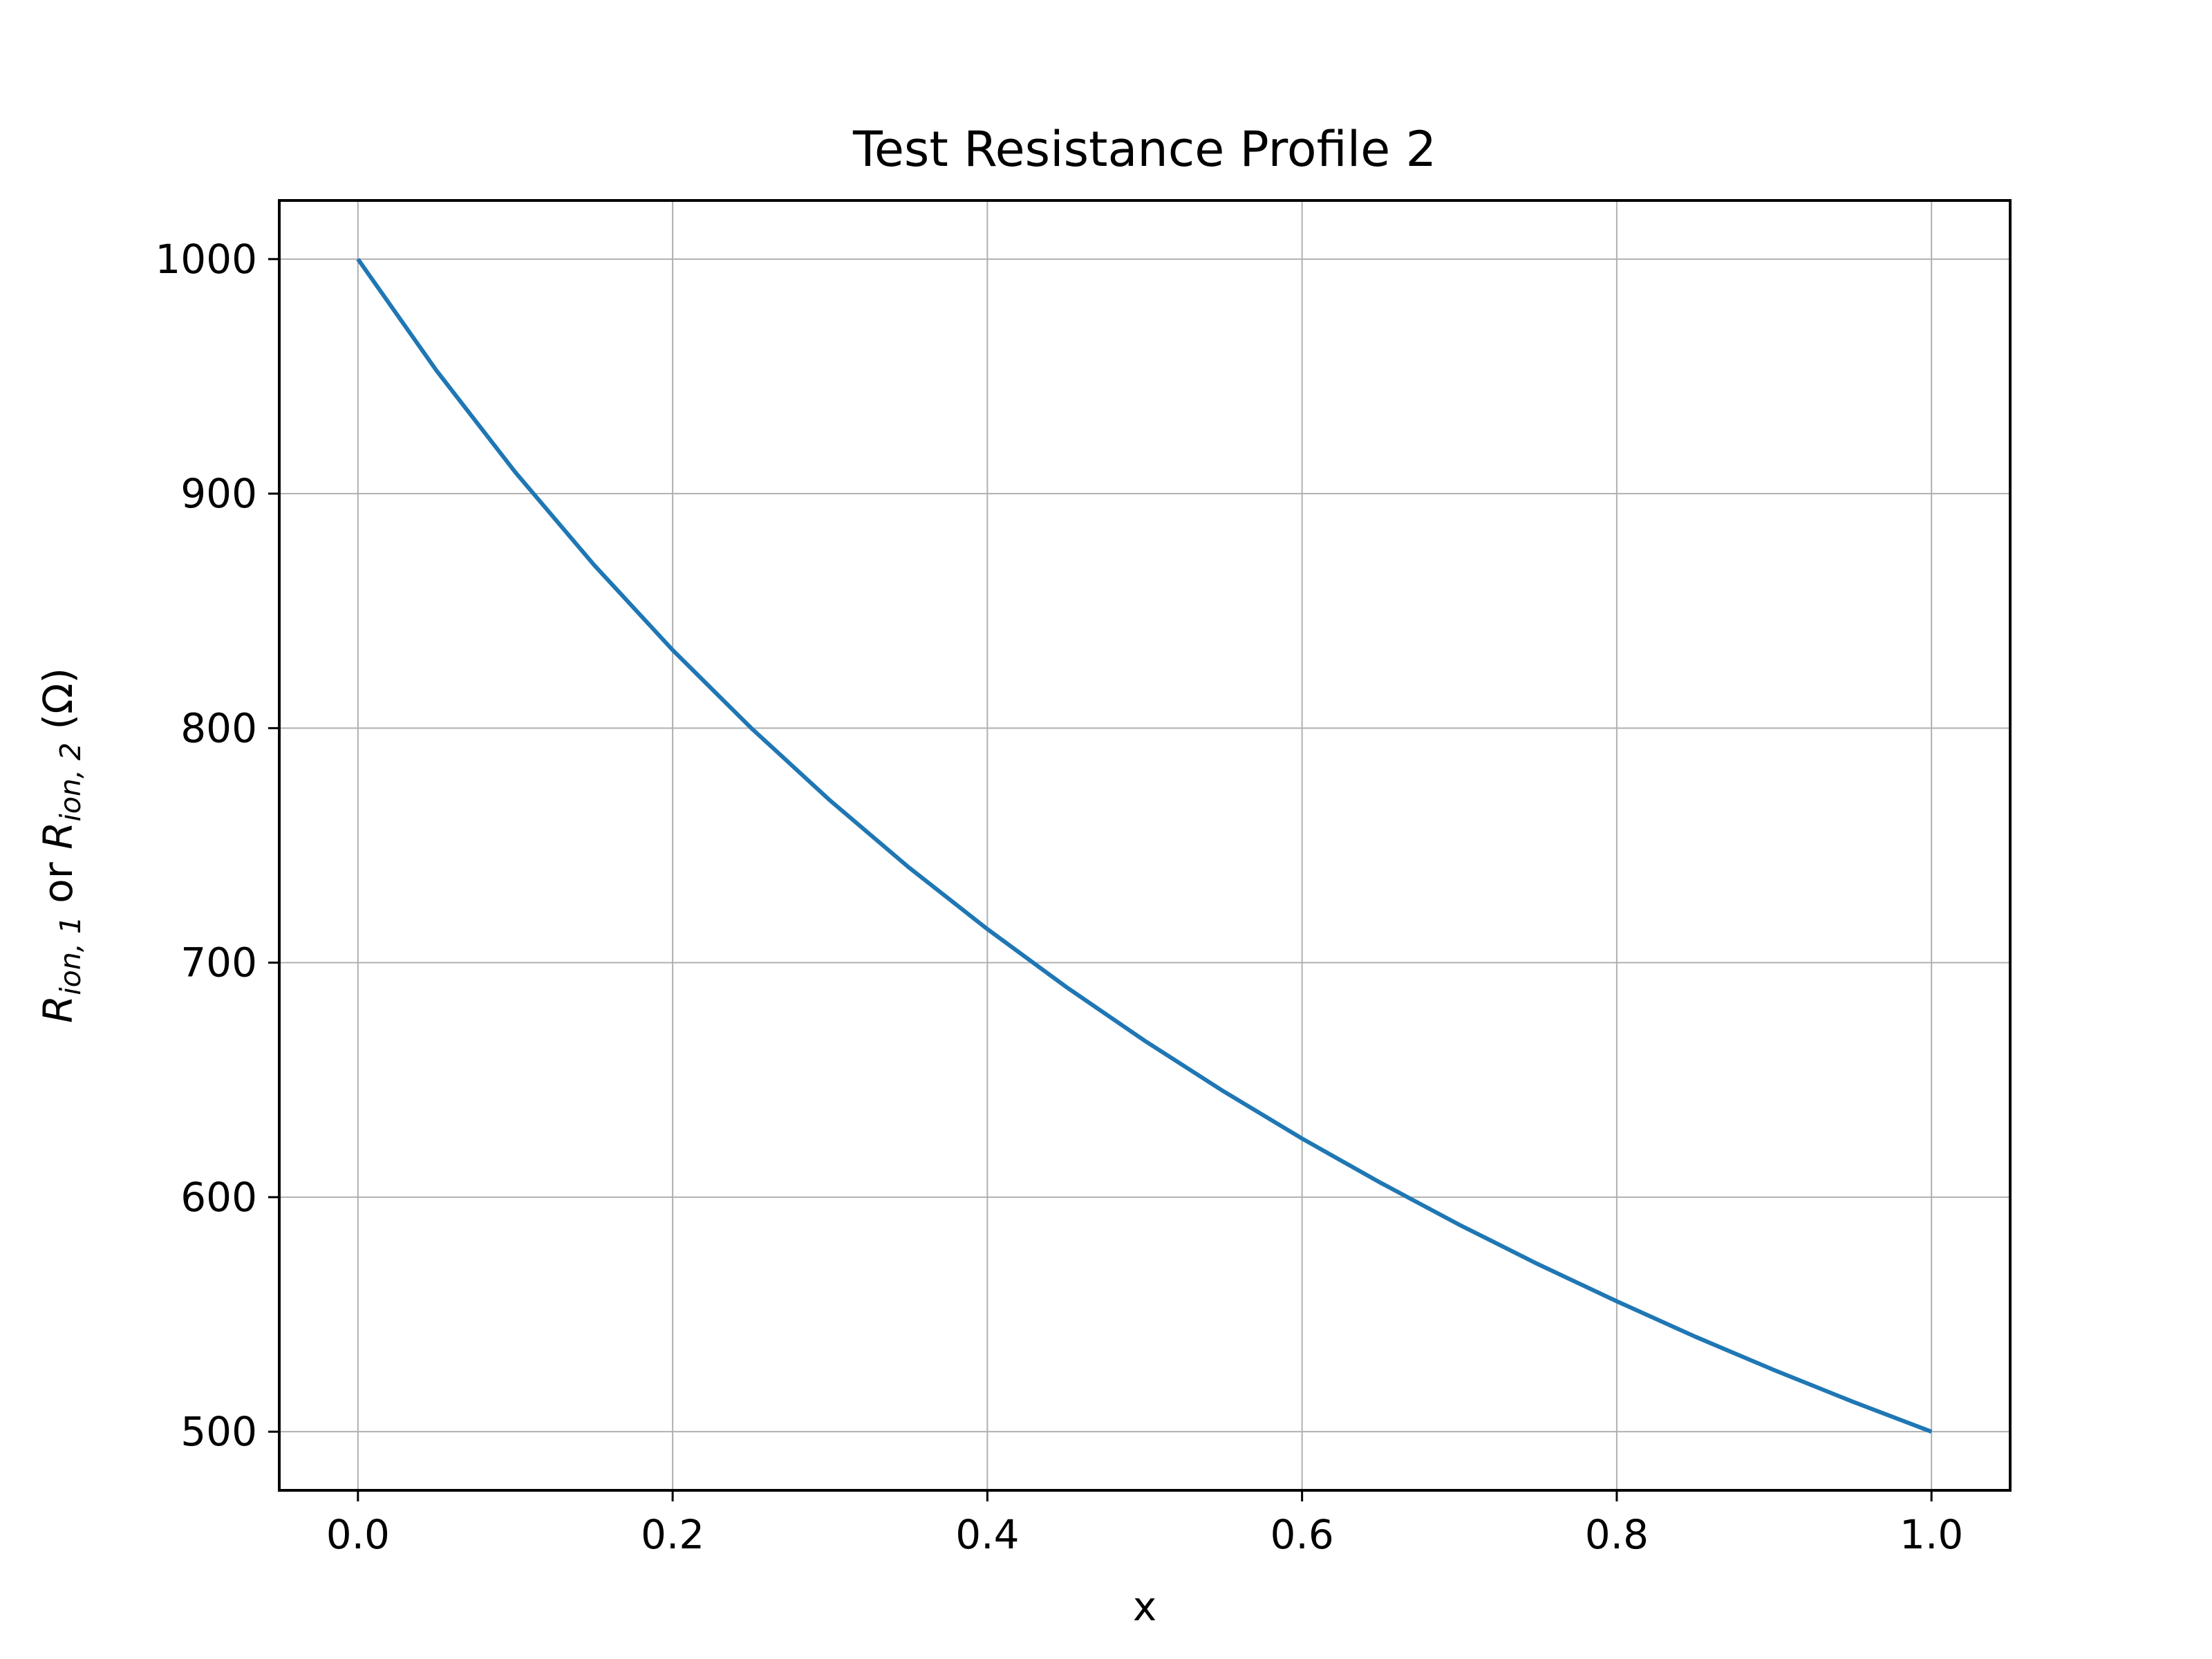  I want to click on y-axis-label: Rion, 1 or Rion, 2 (Ω), so click(61, 845).